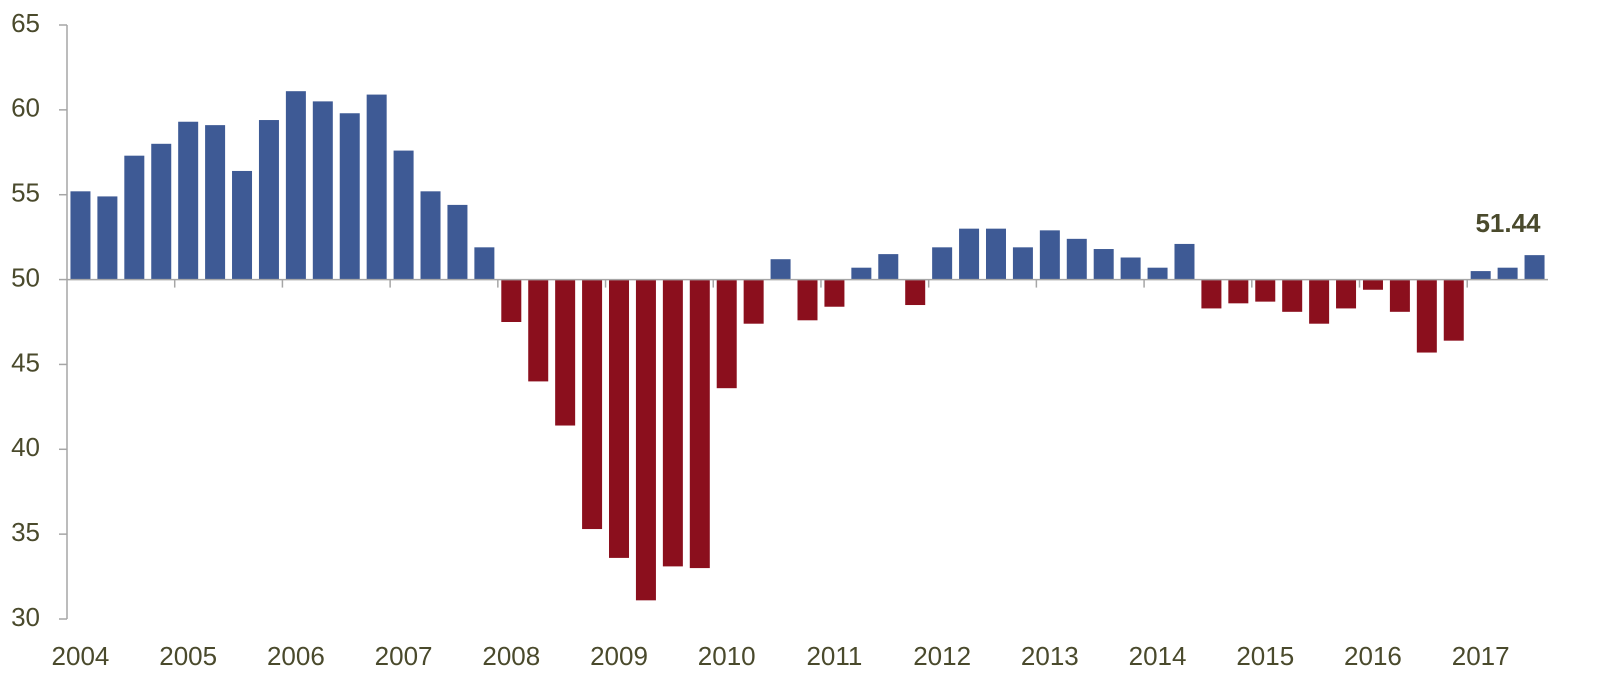 Image resolution: width=1616 pixels, height=692 pixels. Describe the element at coordinates (727, 656) in the screenshot. I see `x-tick-label: 2010` at that location.